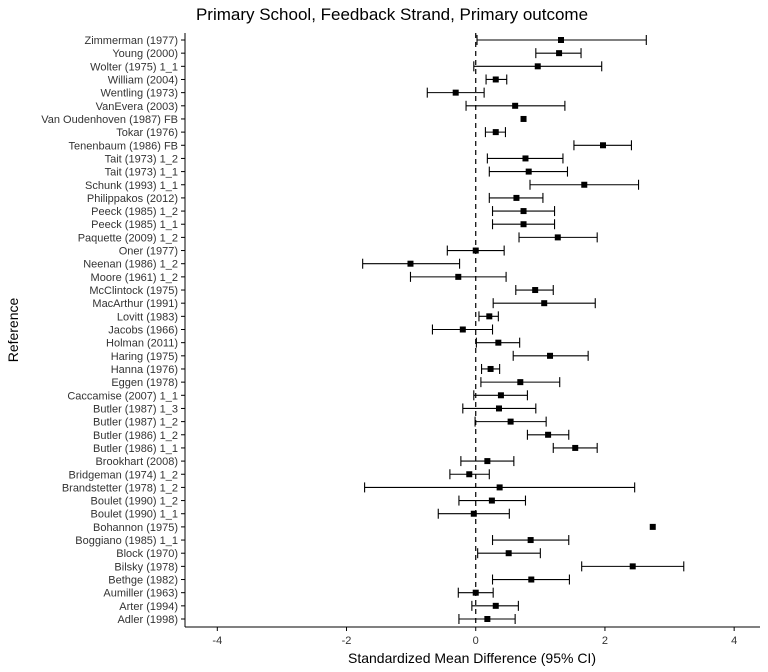 The image size is (768, 672). Describe the element at coordinates (147, 620) in the screenshot. I see `y-tick-label: Adler (1998)` at that location.